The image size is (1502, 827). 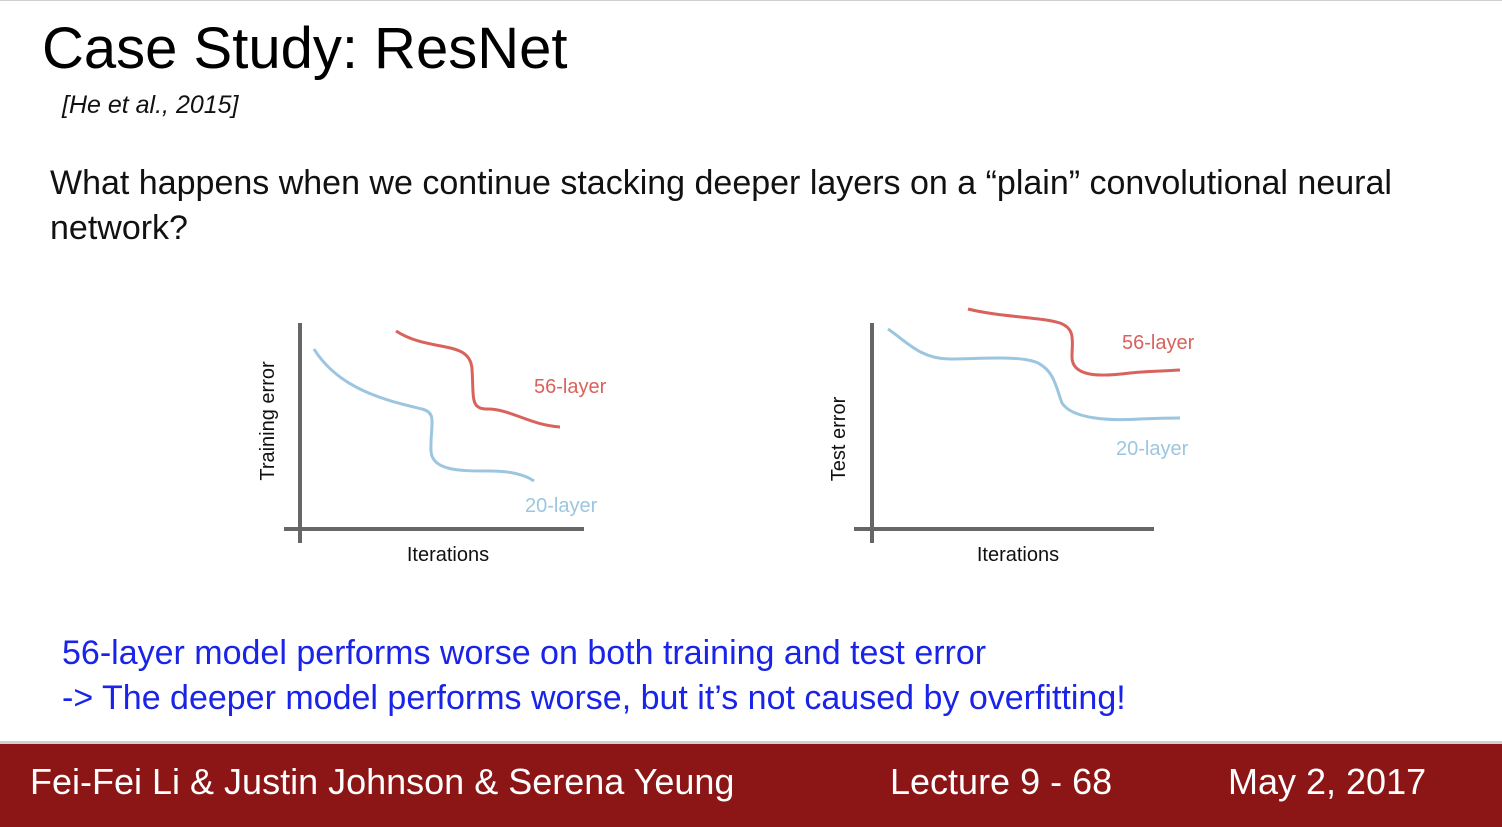 What do you see at coordinates (839, 438) in the screenshot?
I see `y-axis-label: Test error` at bounding box center [839, 438].